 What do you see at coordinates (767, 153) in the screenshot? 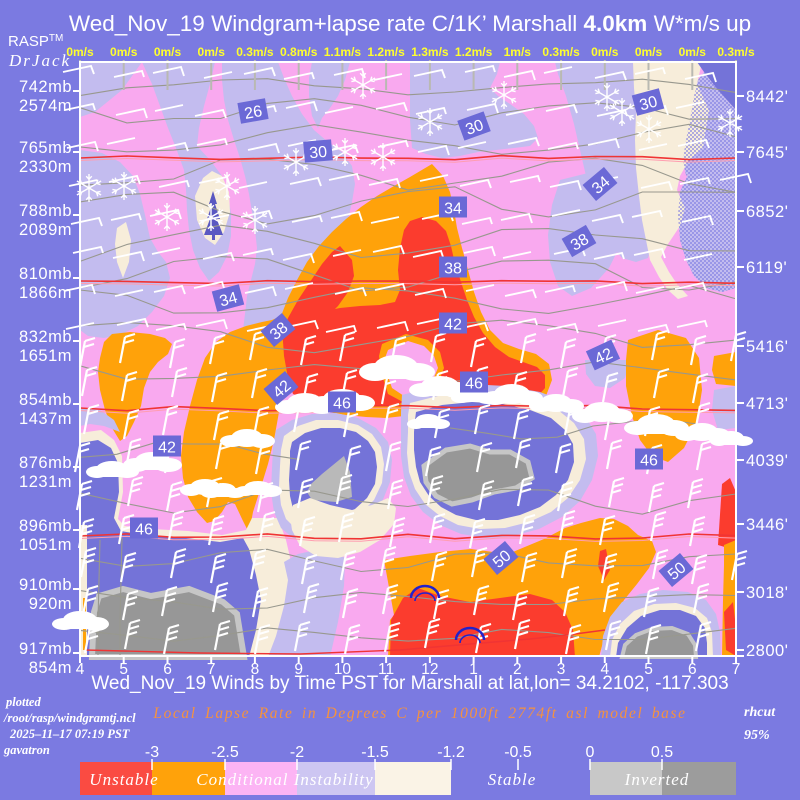
I see `svg-text: 7645'` at bounding box center [767, 153].